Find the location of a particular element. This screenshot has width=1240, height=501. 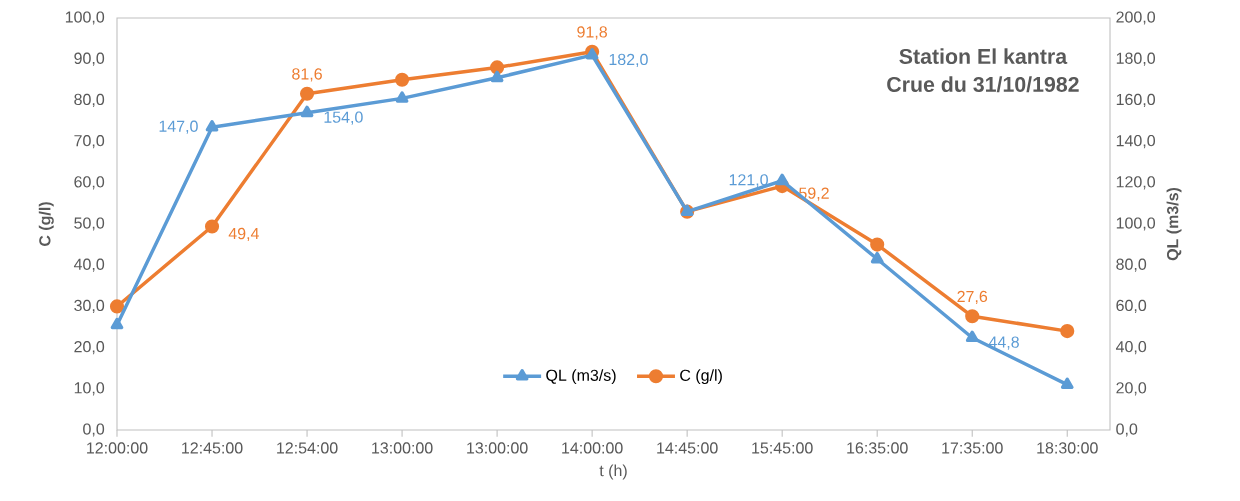

y2-axis-title: QL (m3/s) is located at coordinates (1174, 224).